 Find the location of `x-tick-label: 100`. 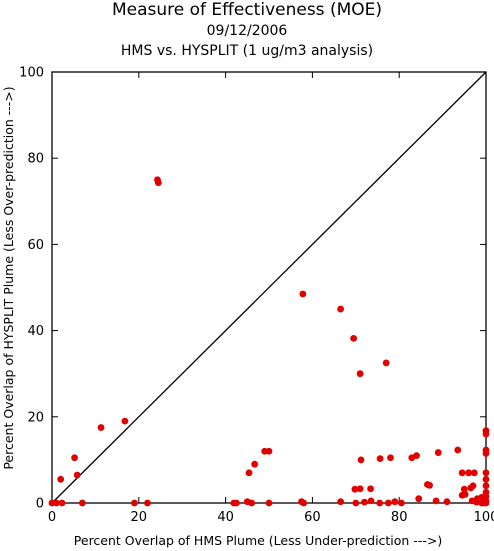

x-tick-label: 100 is located at coordinates (484, 517).